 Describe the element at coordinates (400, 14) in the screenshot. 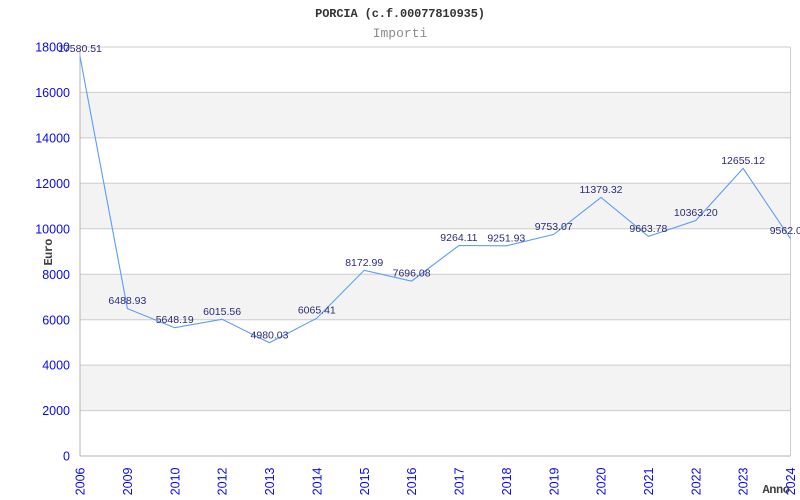

I see `svg-text: PORCIA (c.f.00077810935)` at that location.